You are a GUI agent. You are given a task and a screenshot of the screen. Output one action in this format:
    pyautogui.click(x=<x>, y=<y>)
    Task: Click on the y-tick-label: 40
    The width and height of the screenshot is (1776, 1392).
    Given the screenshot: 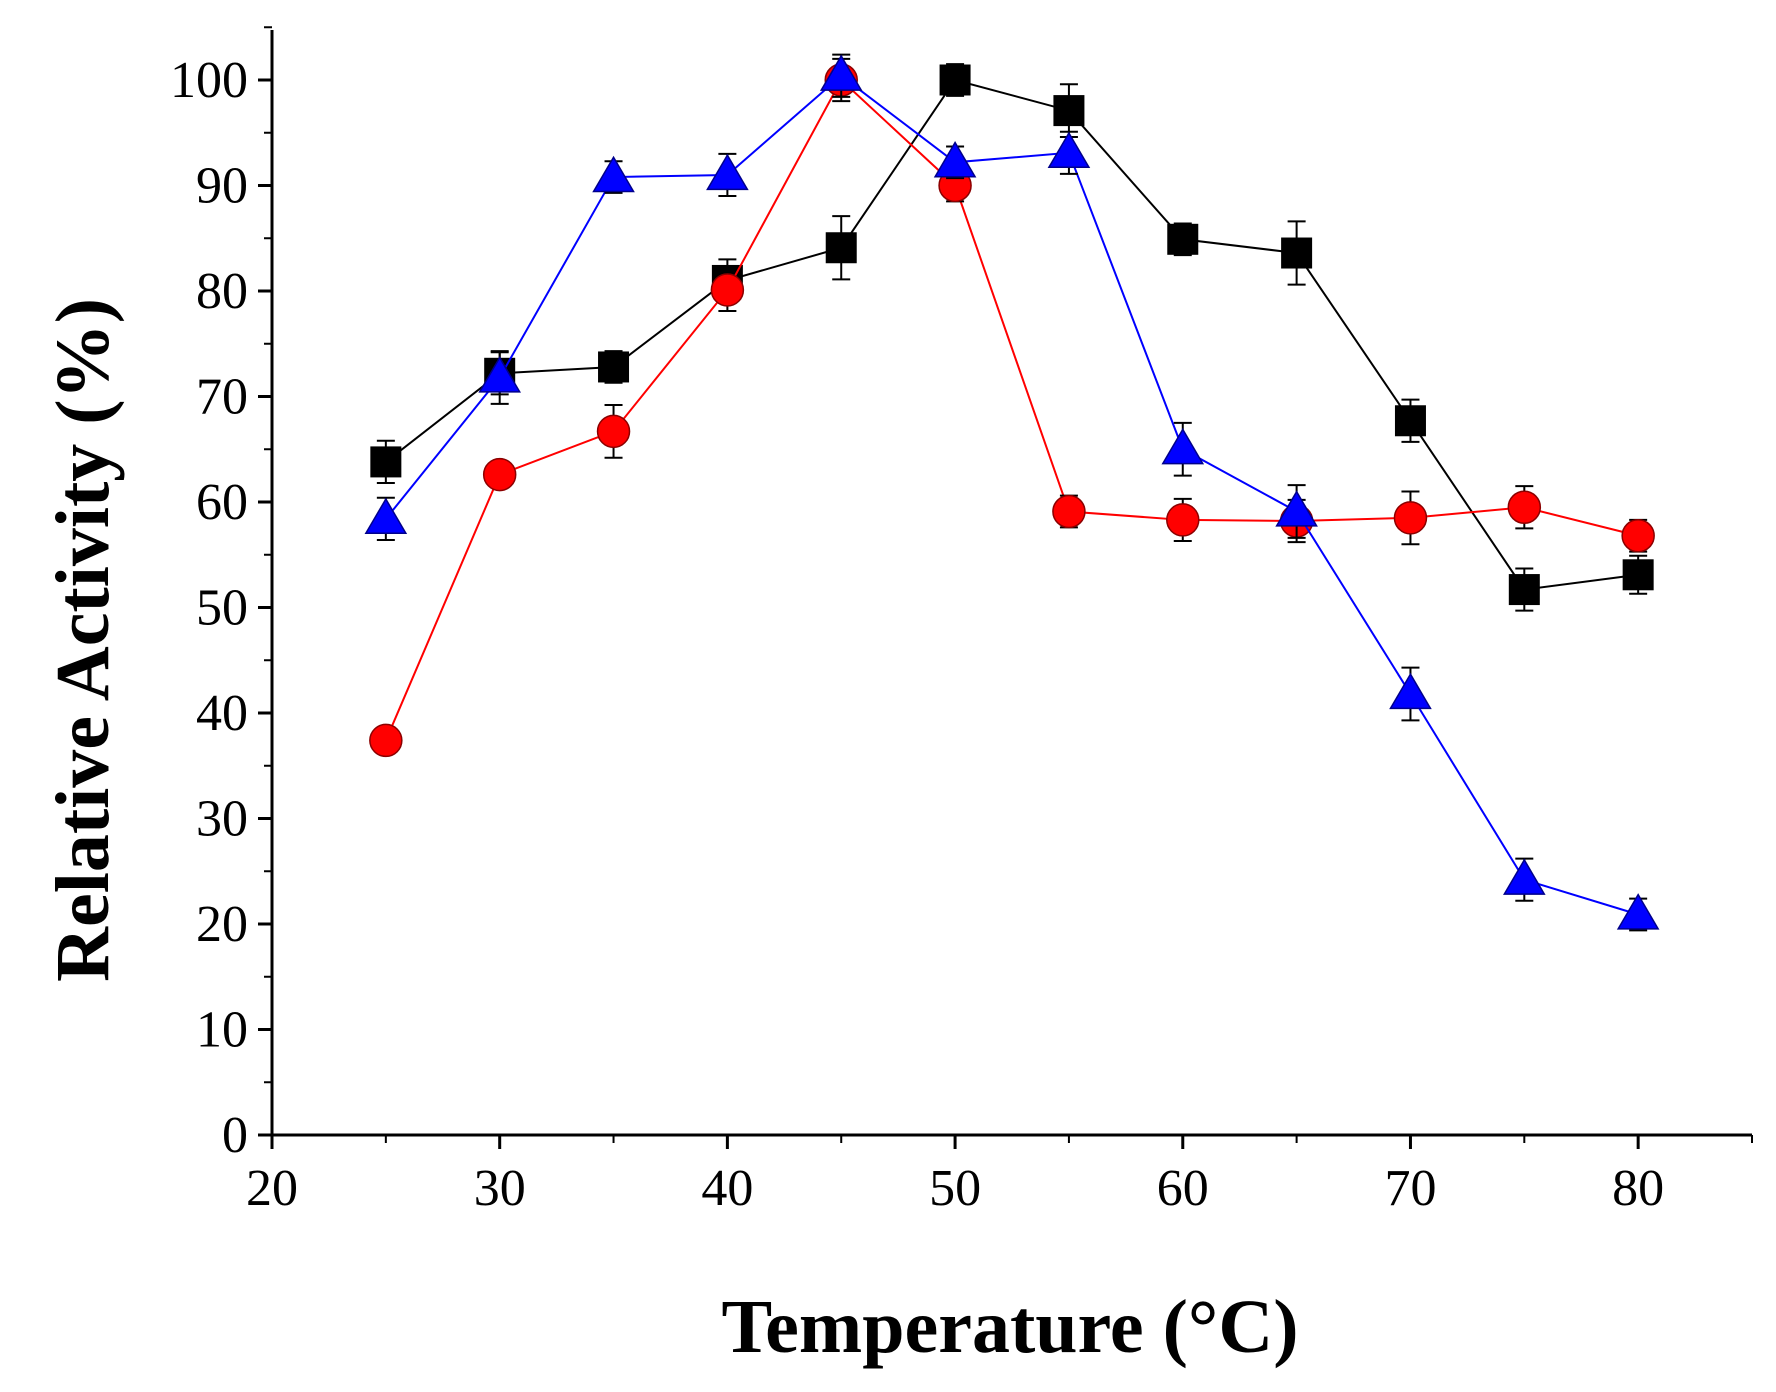 What is the action you would take?
    pyautogui.click(x=222, y=713)
    